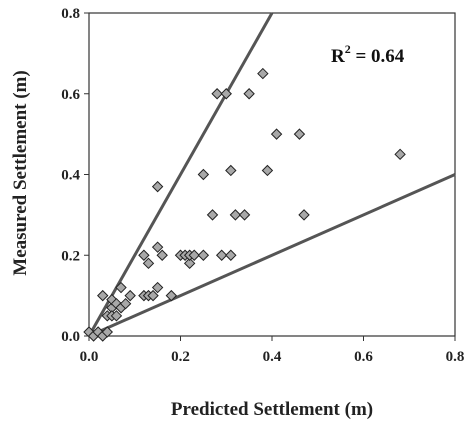 The image size is (474, 433). I want to click on x-tick-label: 0.6, so click(363, 357).